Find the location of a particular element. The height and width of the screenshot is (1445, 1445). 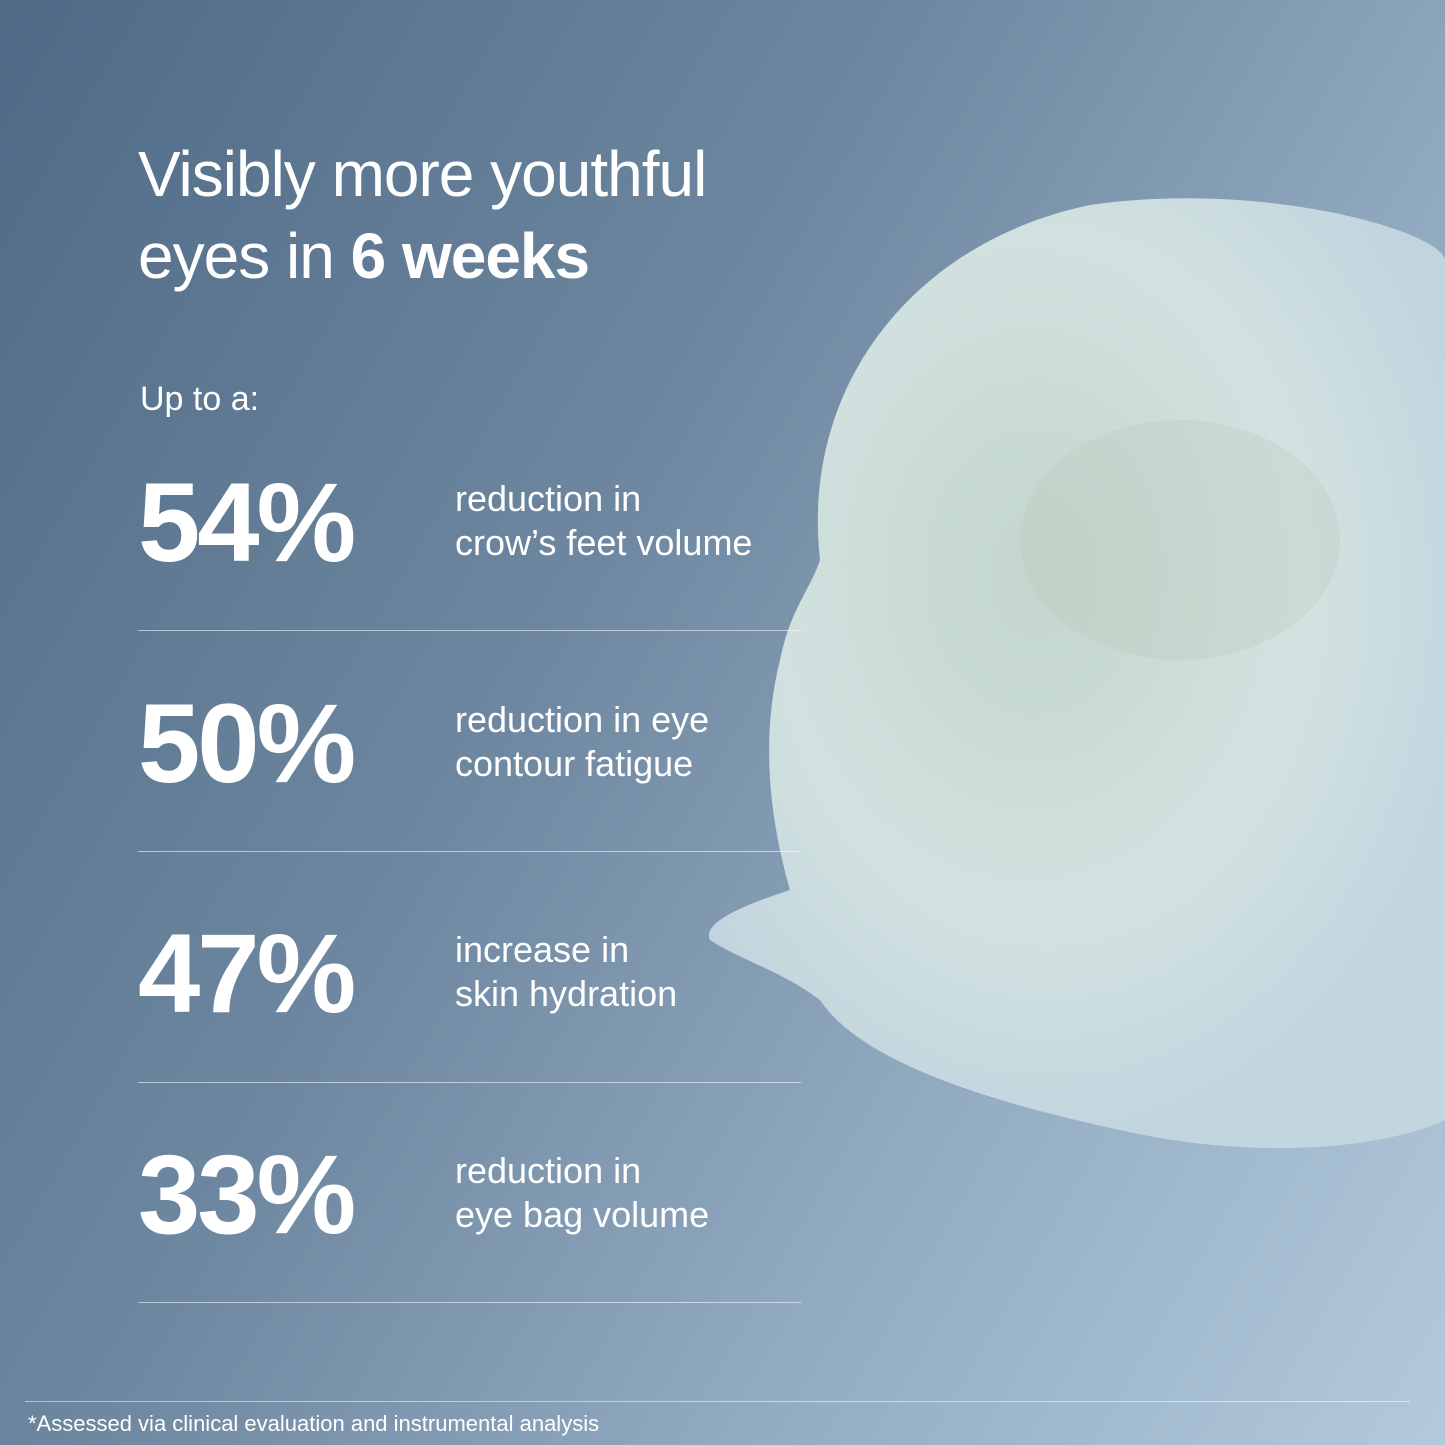

stat-description: contour fatigue is located at coordinates (574, 763).